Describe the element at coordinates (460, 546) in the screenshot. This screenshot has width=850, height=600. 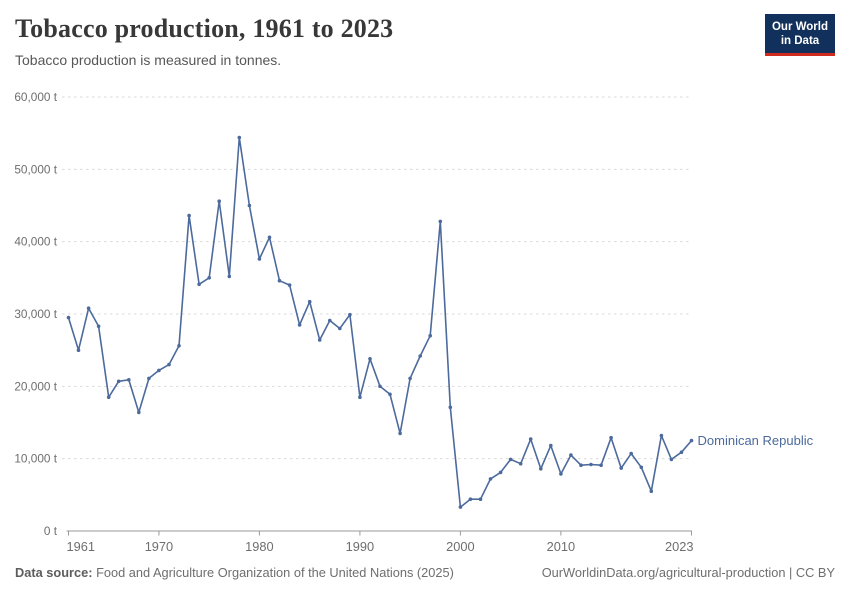
I see `x-axis-tick-label: 2000` at that location.